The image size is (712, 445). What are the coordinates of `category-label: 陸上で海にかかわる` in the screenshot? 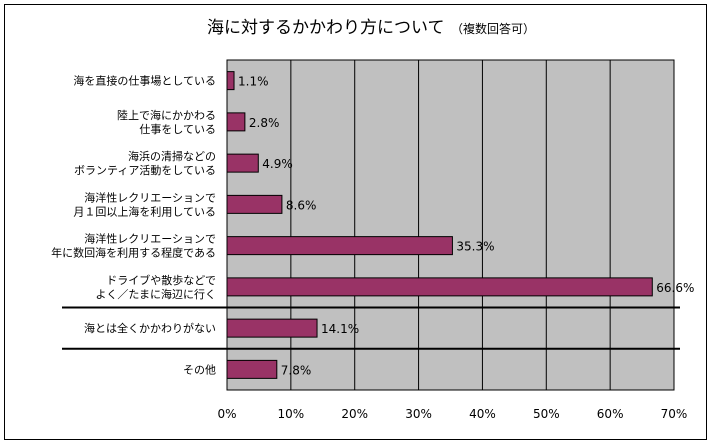 It's located at (166, 115).